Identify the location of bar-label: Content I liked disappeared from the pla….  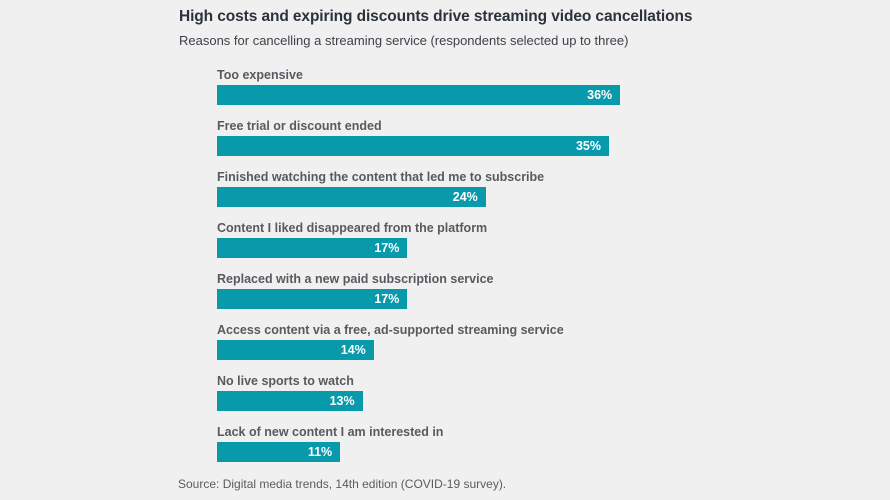
(352, 228).